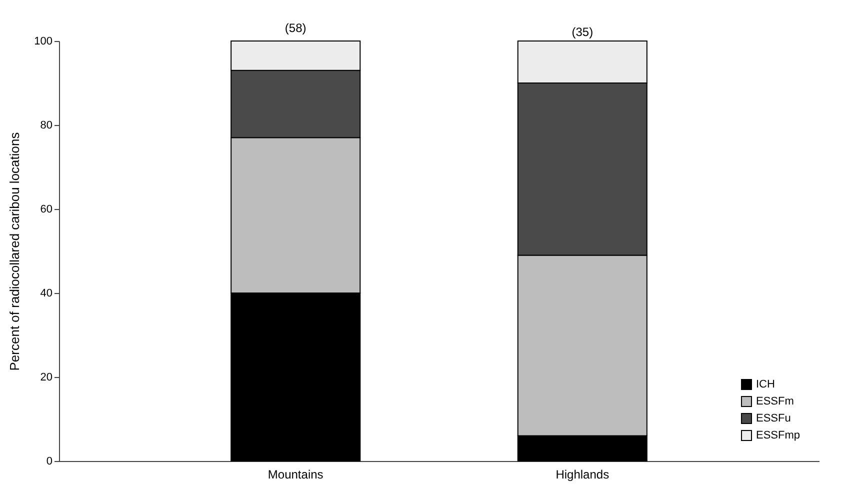 The width and height of the screenshot is (852, 490). Describe the element at coordinates (46, 294) in the screenshot. I see `y-tick-label: 40` at that location.